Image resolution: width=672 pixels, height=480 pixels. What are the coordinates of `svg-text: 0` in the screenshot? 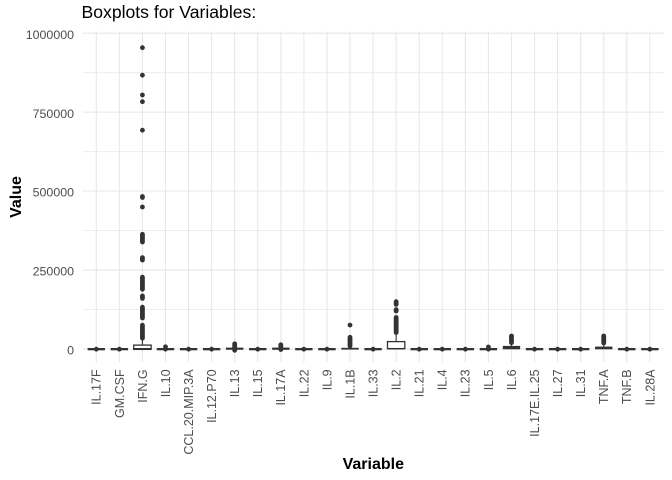 It's located at (70, 351).